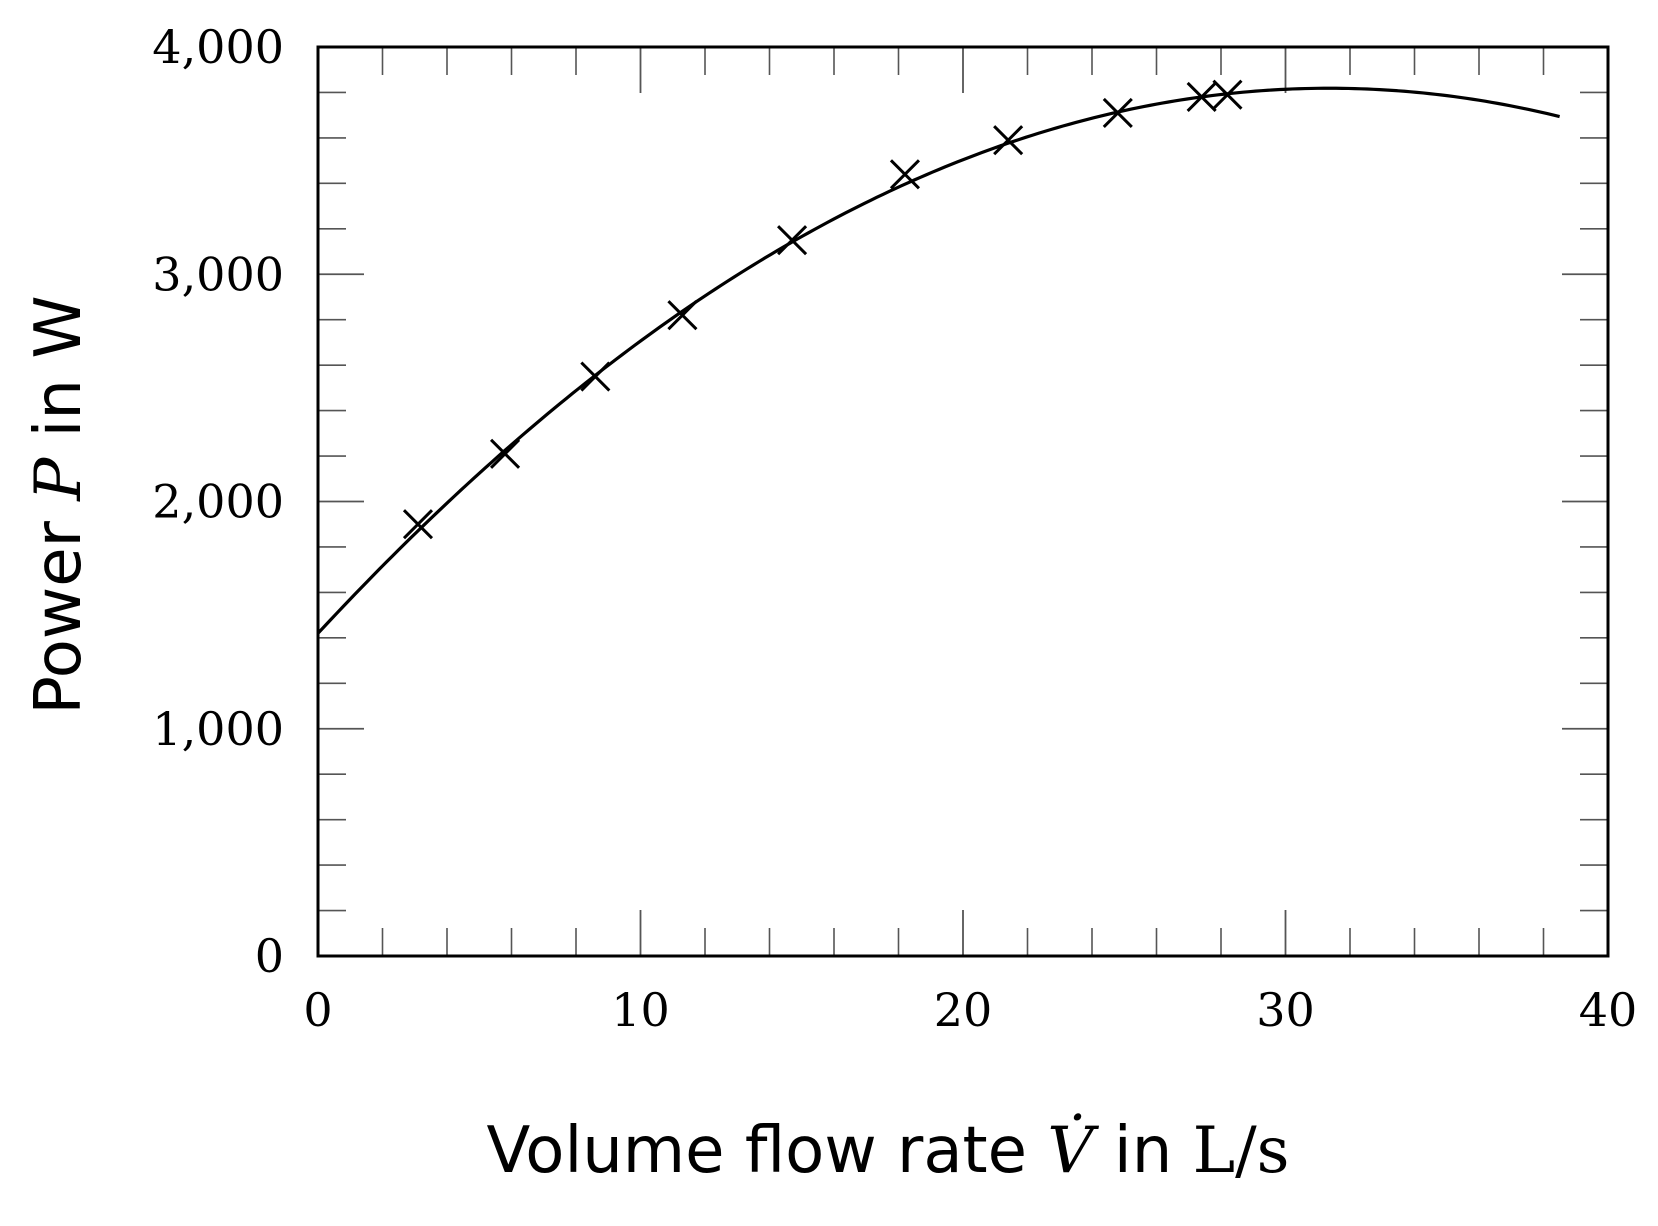 The height and width of the screenshot is (1226, 1658). Describe the element at coordinates (1608, 1010) in the screenshot. I see `x-tick-label: 40` at that location.